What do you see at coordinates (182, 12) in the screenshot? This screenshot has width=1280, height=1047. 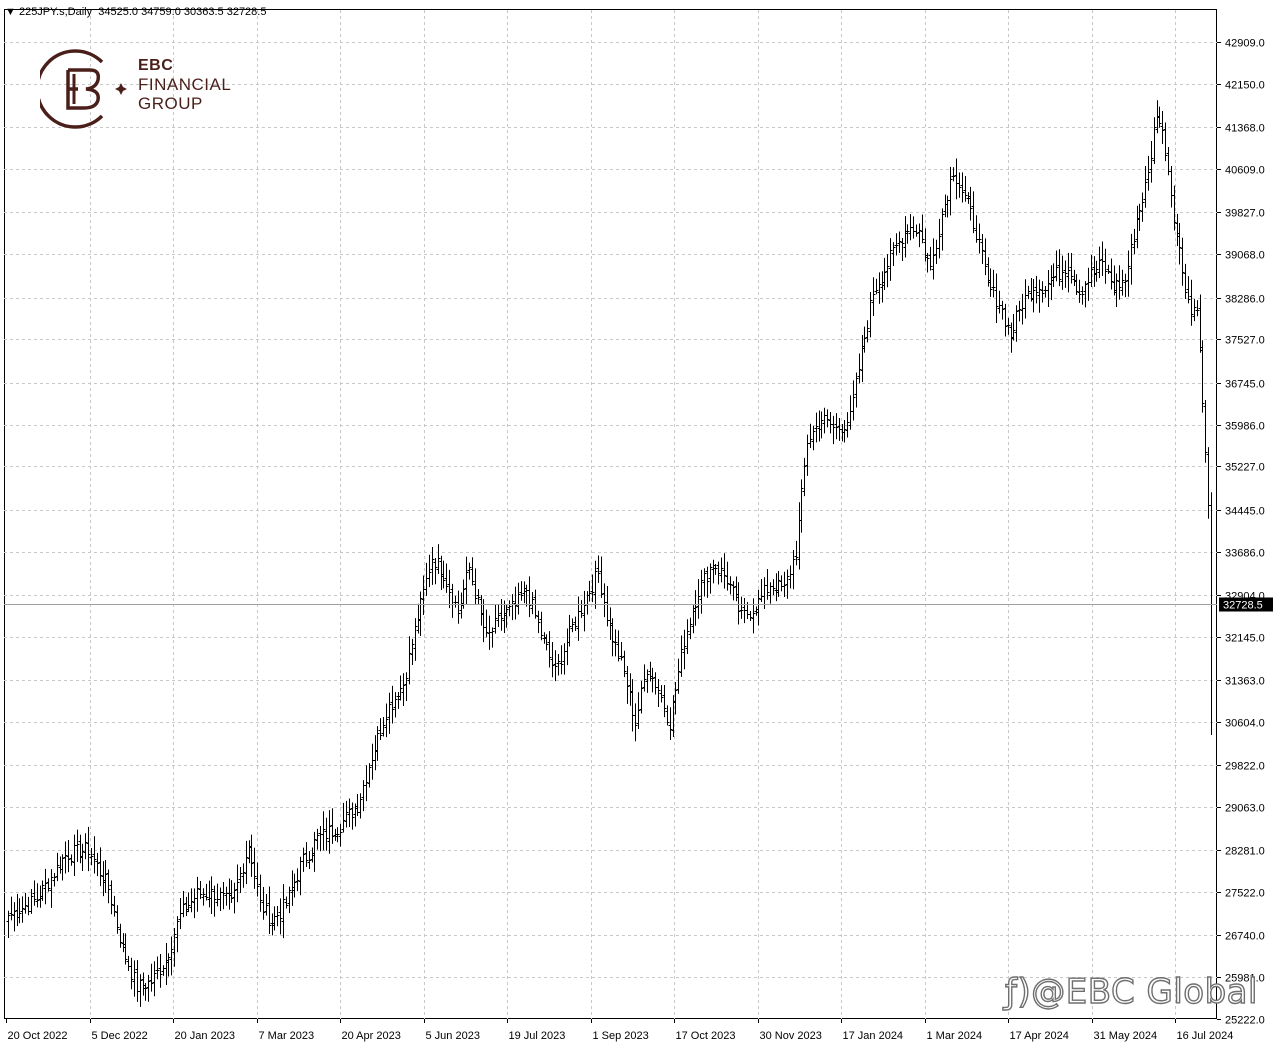 I see `ohlc-readout: 34525.0 34759.0 30363.5 32728.5` at bounding box center [182, 12].